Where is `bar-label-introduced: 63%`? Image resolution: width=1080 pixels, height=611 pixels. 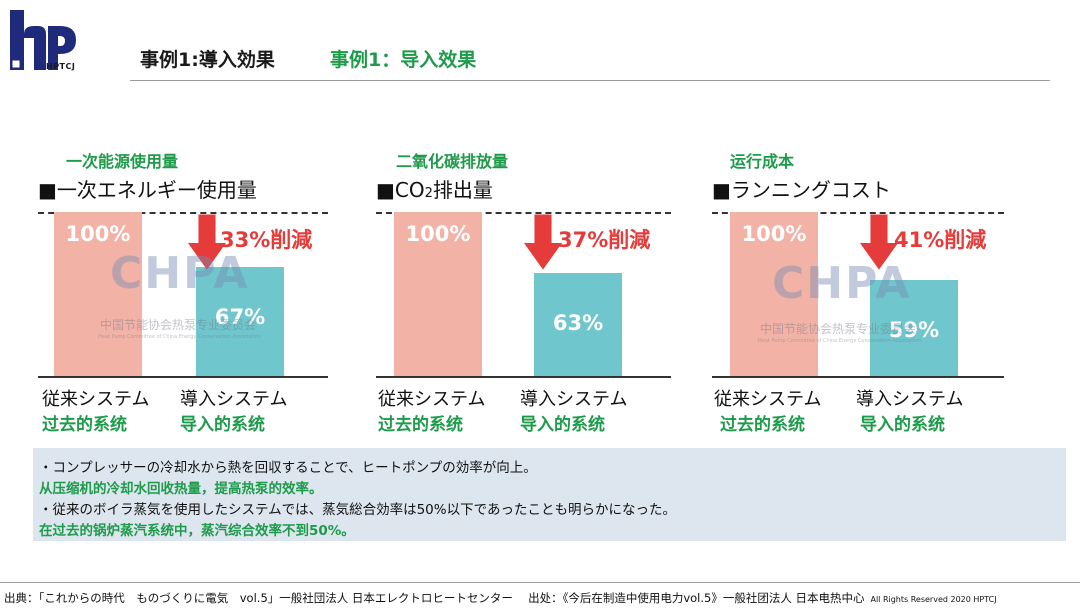
bar-label-introduced: 63% is located at coordinates (578, 323).